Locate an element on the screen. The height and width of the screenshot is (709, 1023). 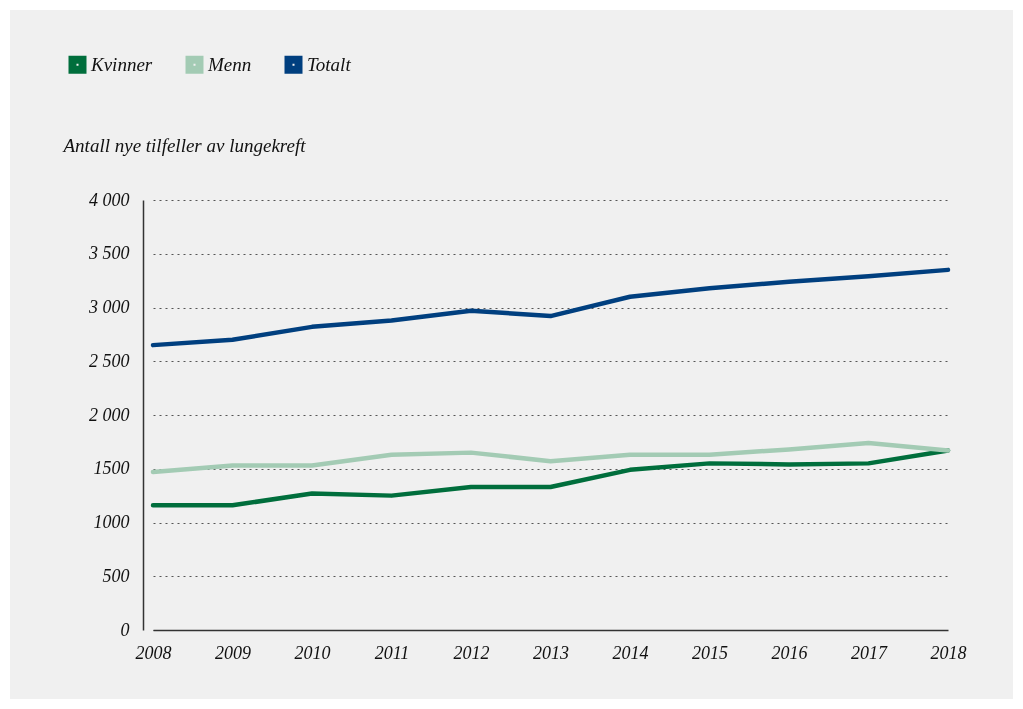
legend-label: Menn is located at coordinates (229, 64).